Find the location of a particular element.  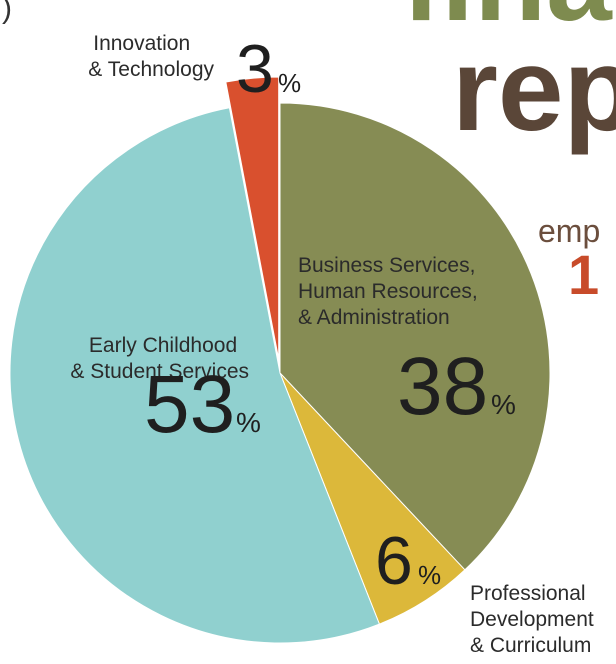

business-label-line-3: & Administration is located at coordinates (374, 317).